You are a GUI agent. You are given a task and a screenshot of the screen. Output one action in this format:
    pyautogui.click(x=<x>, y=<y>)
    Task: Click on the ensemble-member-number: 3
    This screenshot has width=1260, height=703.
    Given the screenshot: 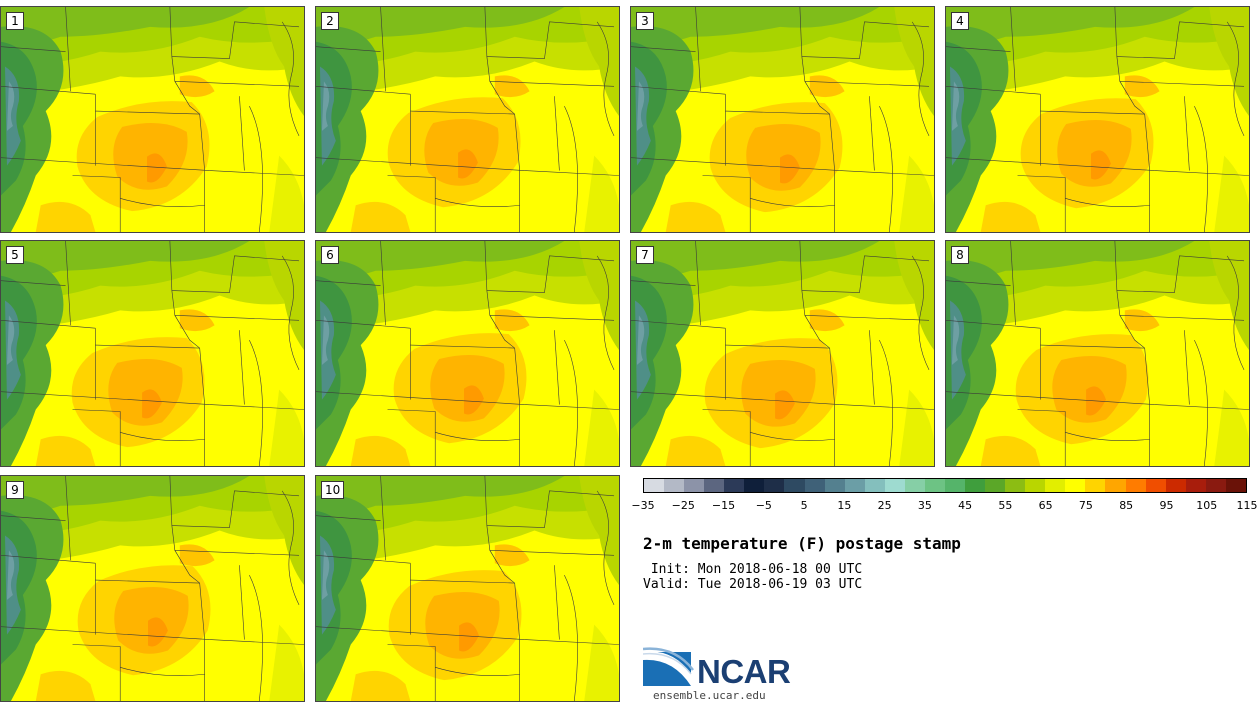 What is the action you would take?
    pyautogui.click(x=645, y=21)
    